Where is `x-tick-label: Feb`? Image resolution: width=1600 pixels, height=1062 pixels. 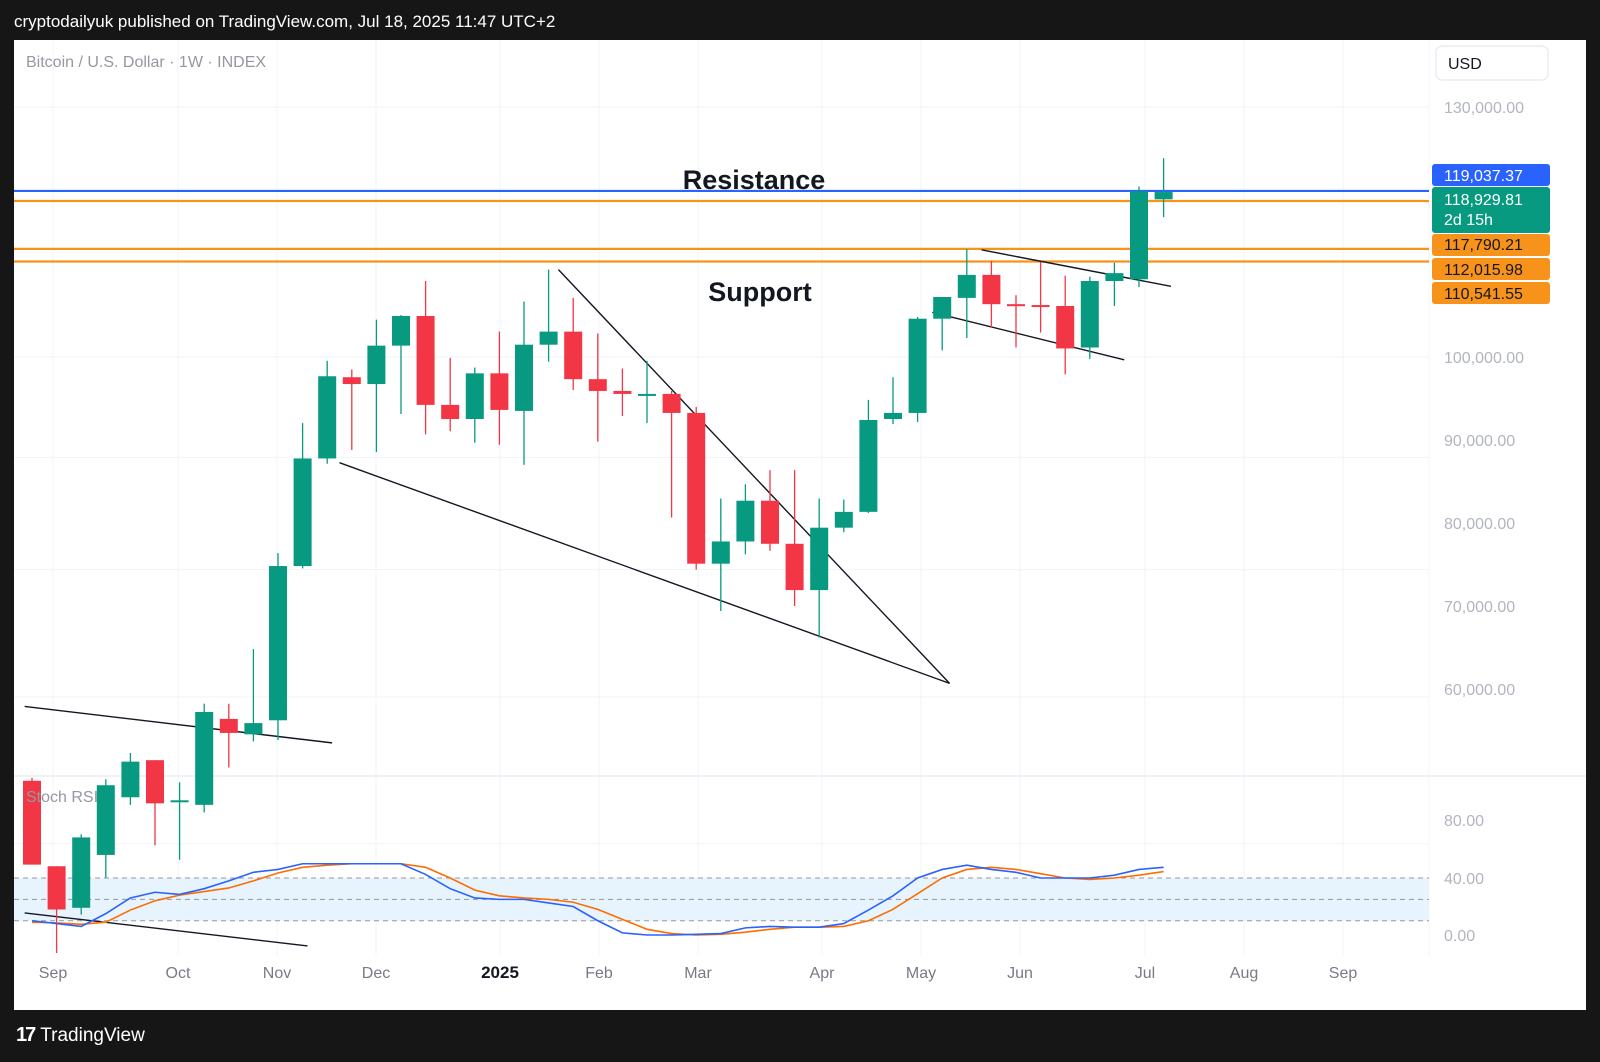 x-tick-label: Feb is located at coordinates (599, 973).